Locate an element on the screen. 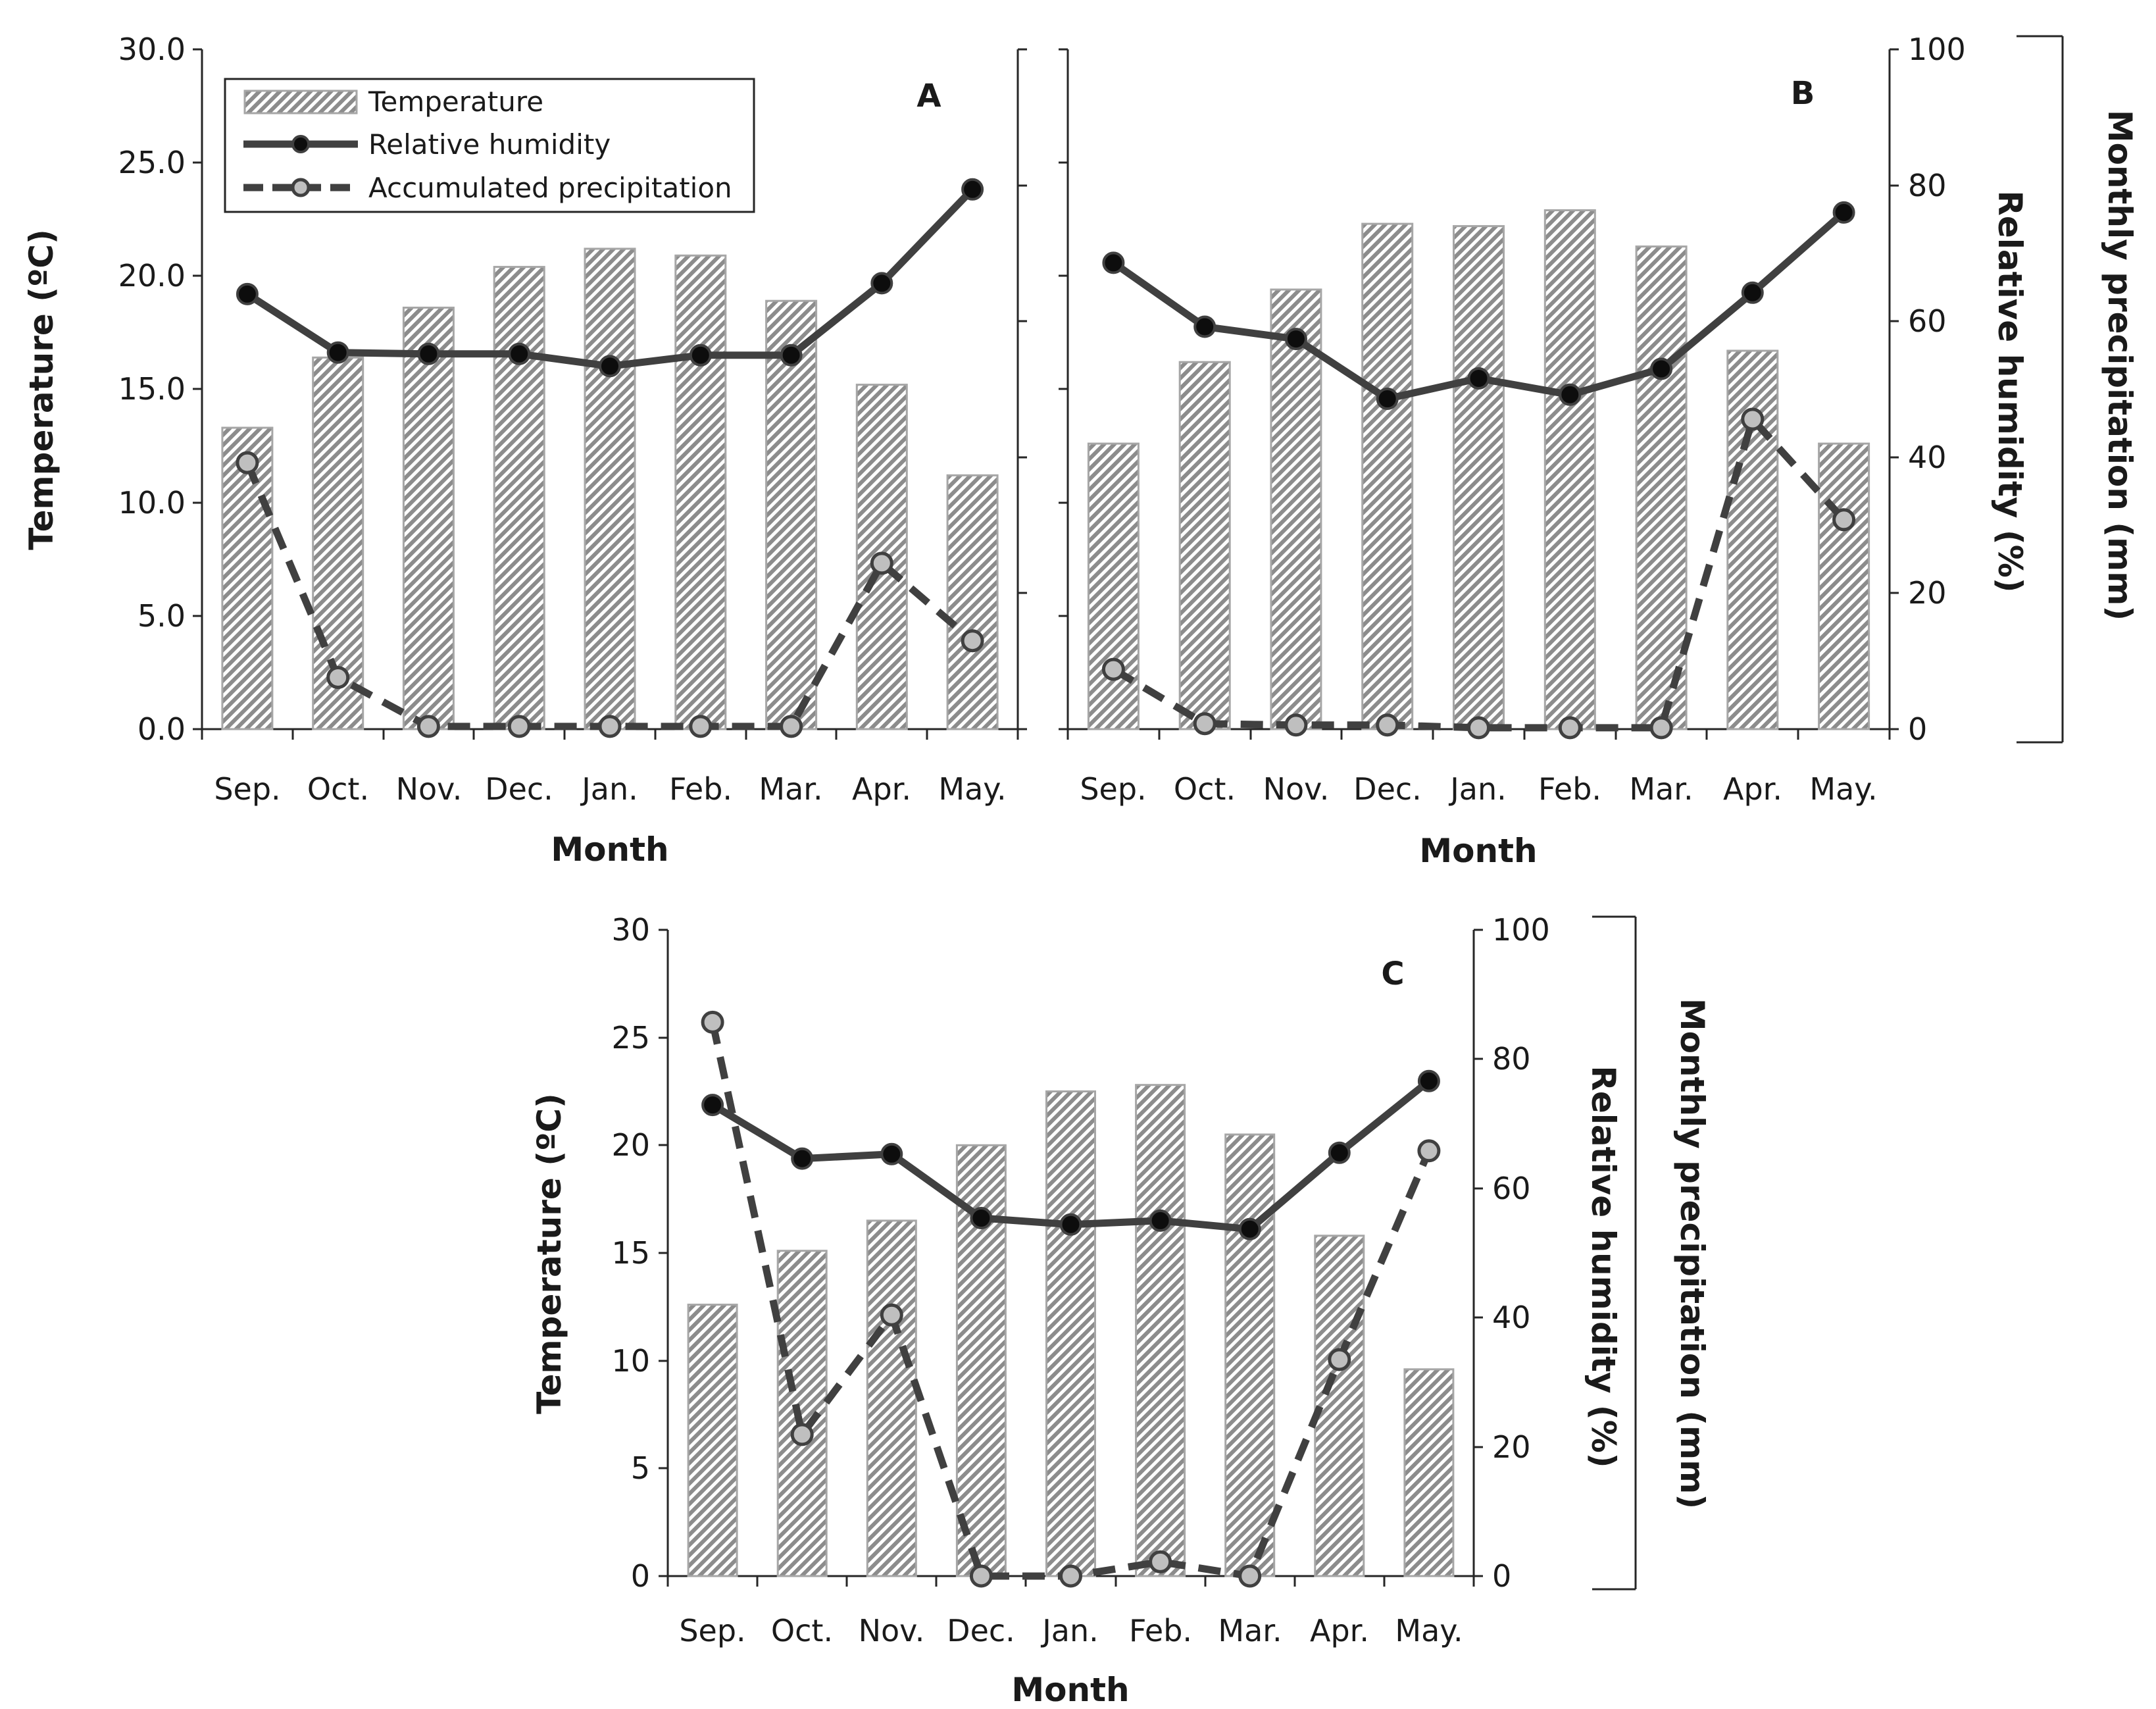  panel-b-plot is located at coordinates (1478, 470).